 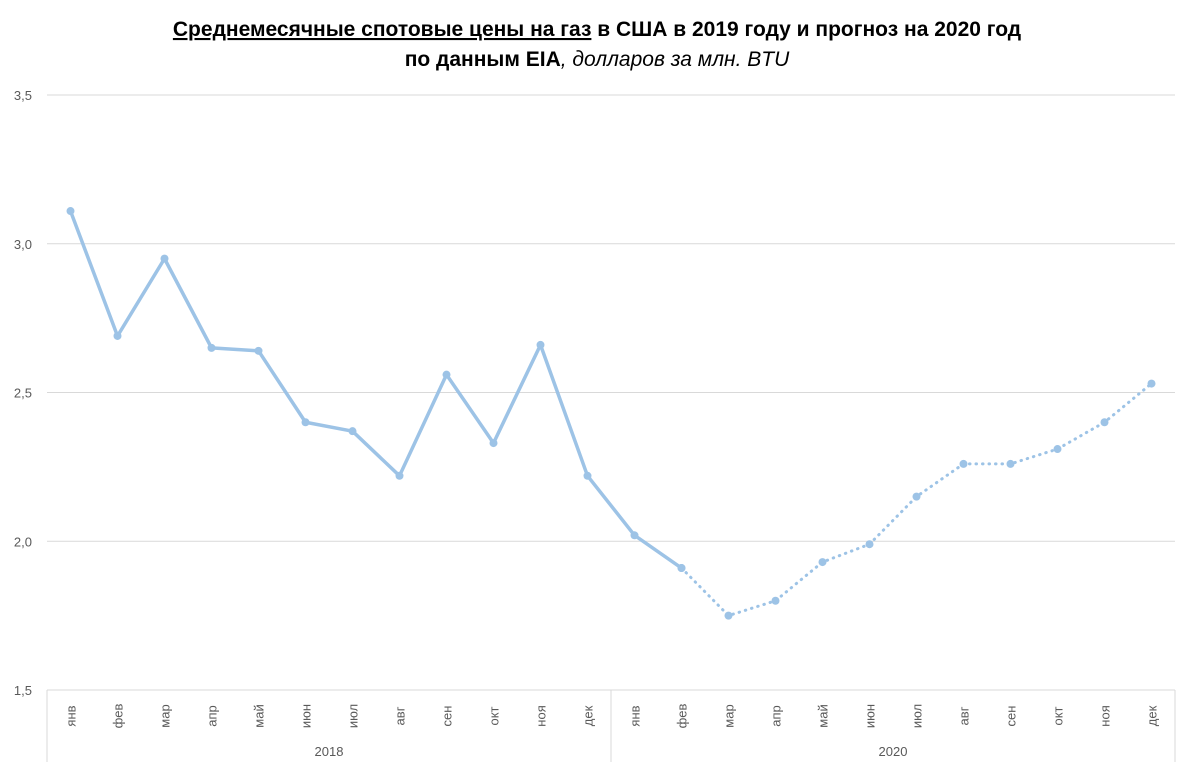 I want to click on y-tick-label: 1,5, so click(x=23, y=690).